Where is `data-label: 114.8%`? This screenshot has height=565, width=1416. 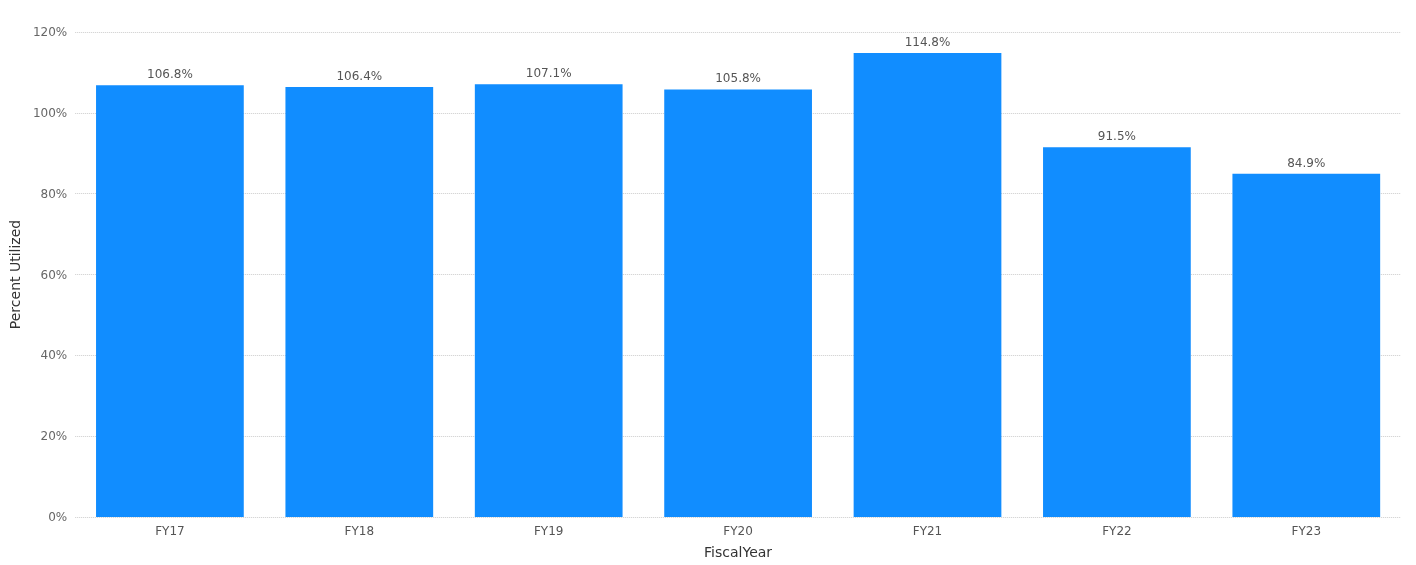
data-label: 114.8% is located at coordinates (927, 42).